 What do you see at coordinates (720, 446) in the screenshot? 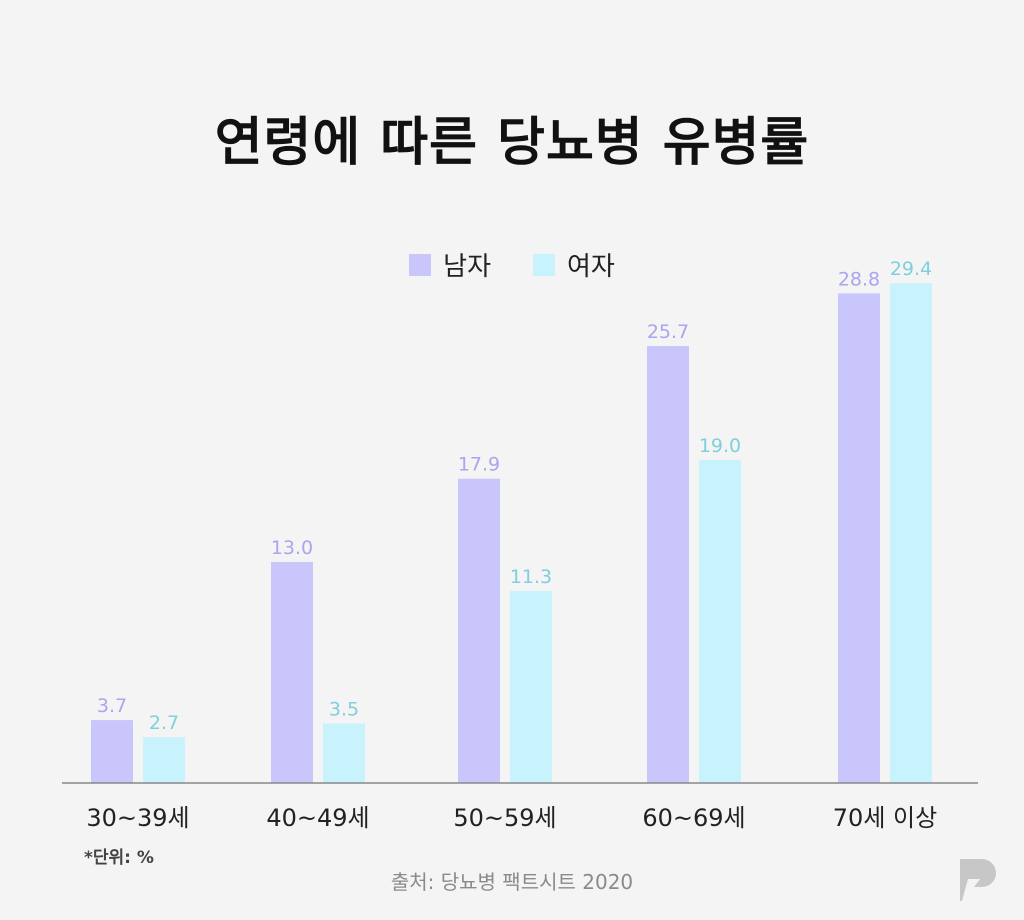
I see `value-label-female-3: 19.0` at bounding box center [720, 446].